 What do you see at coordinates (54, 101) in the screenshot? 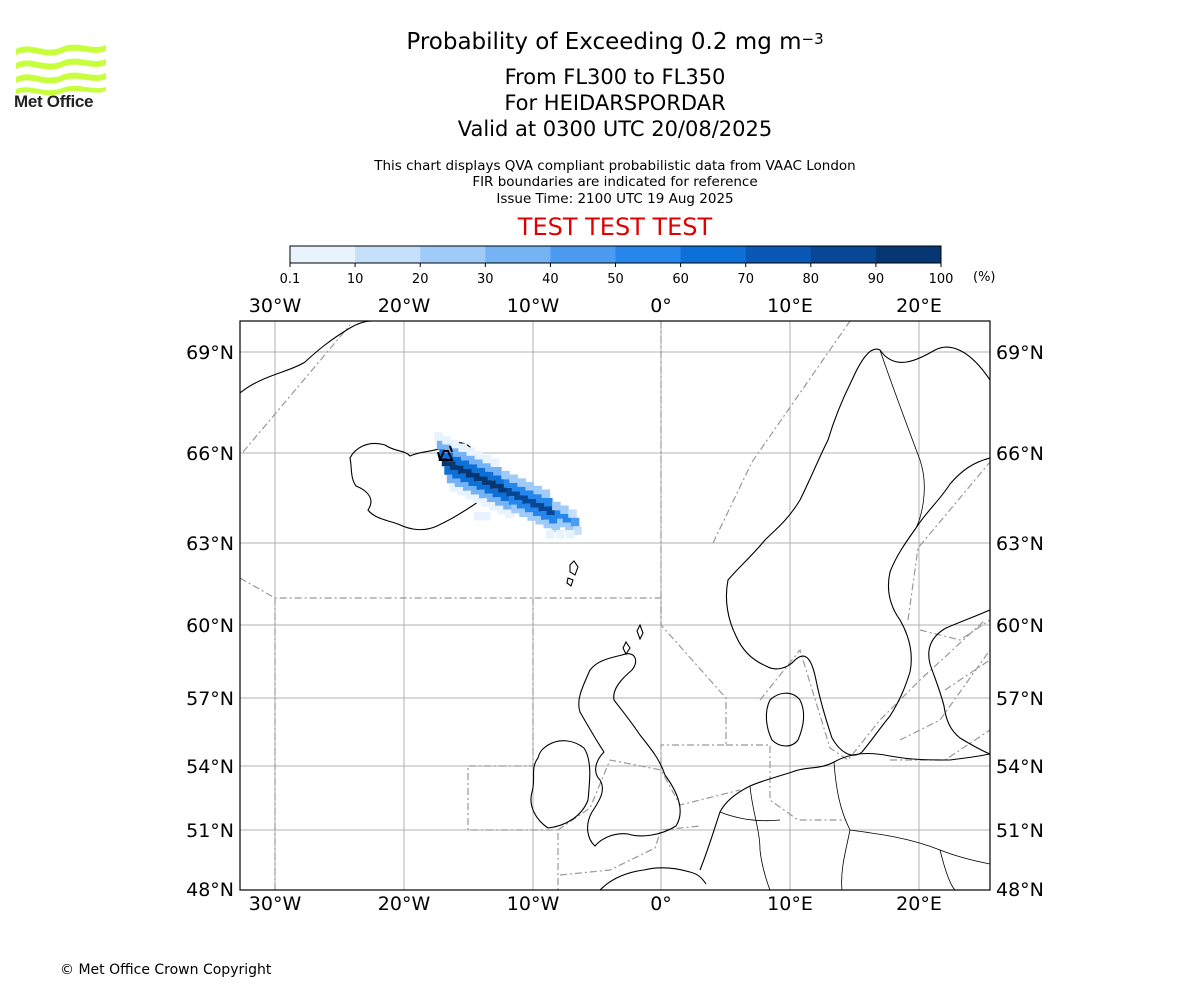
I see `logo-wordmark: Met Office` at bounding box center [54, 101].